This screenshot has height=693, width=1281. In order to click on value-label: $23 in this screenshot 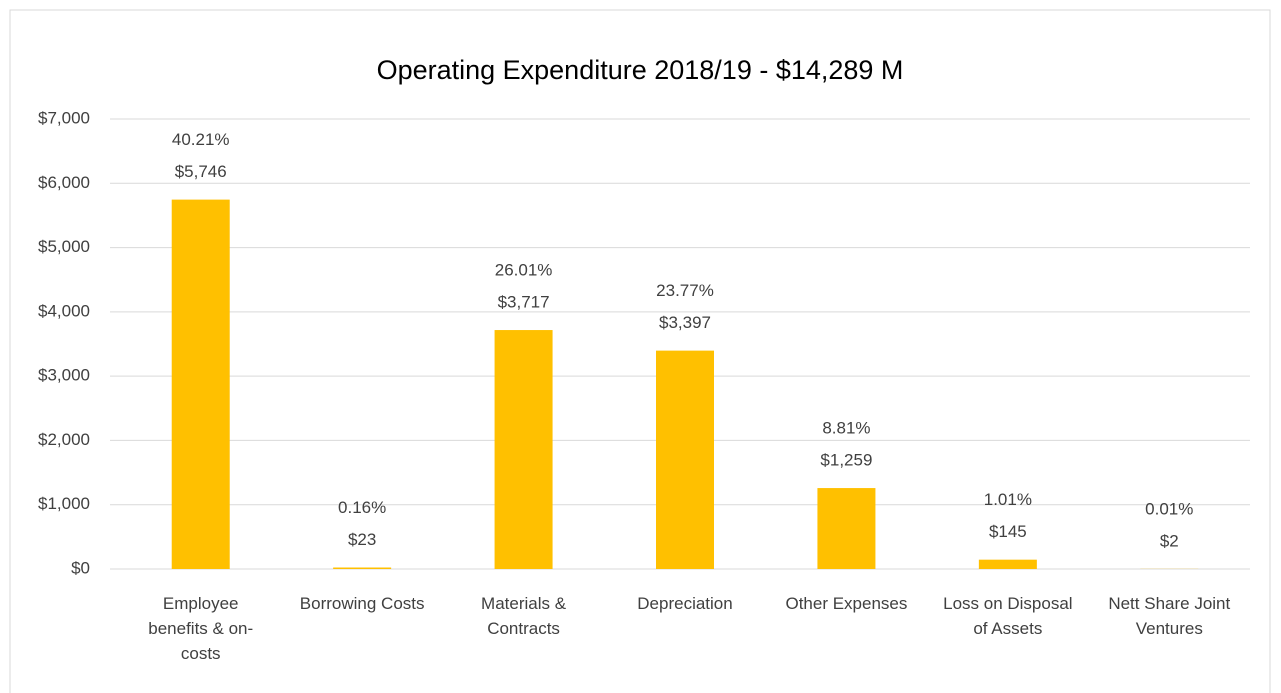, I will do `click(362, 539)`.